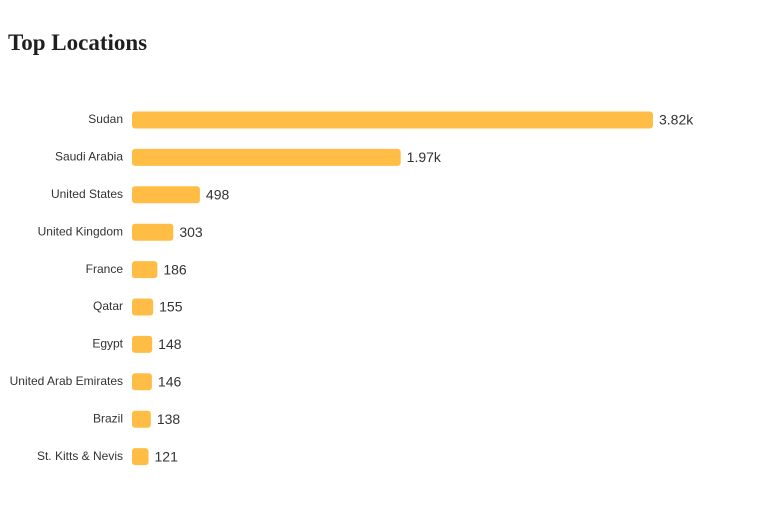 This screenshot has height=522, width=759. What do you see at coordinates (141, 419) in the screenshot?
I see `bar-brazil` at bounding box center [141, 419].